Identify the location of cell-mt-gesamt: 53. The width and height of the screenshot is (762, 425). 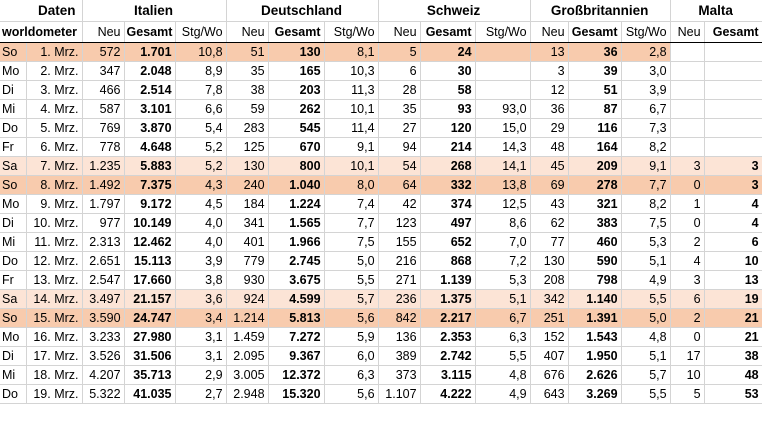
(733, 394).